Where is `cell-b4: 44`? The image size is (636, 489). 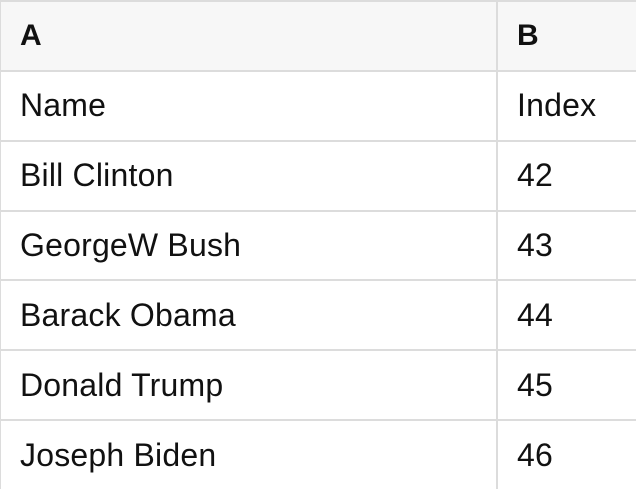 cell-b4: 44 is located at coordinates (535, 314).